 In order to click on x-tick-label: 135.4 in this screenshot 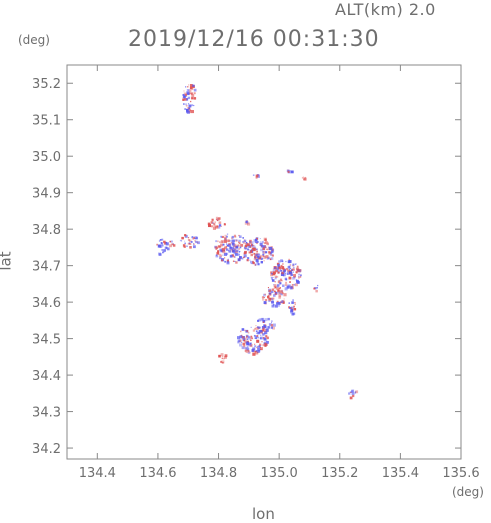, I will do `click(400, 473)`.